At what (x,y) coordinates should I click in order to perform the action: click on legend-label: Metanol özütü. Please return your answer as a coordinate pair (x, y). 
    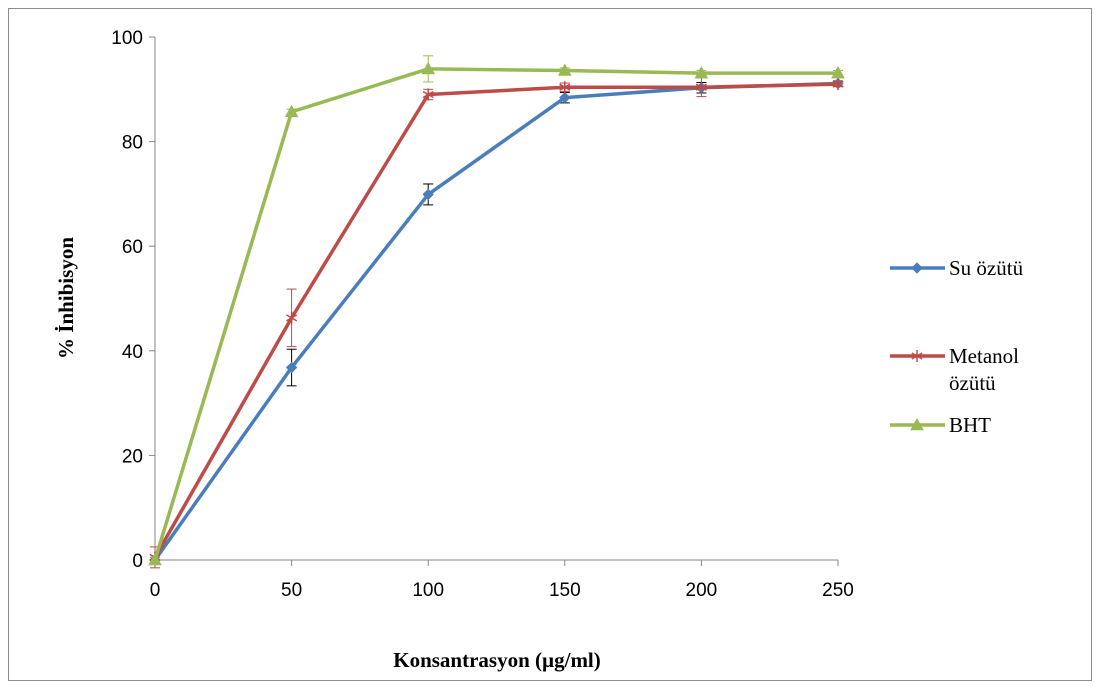
    Looking at the image, I should click on (984, 369).